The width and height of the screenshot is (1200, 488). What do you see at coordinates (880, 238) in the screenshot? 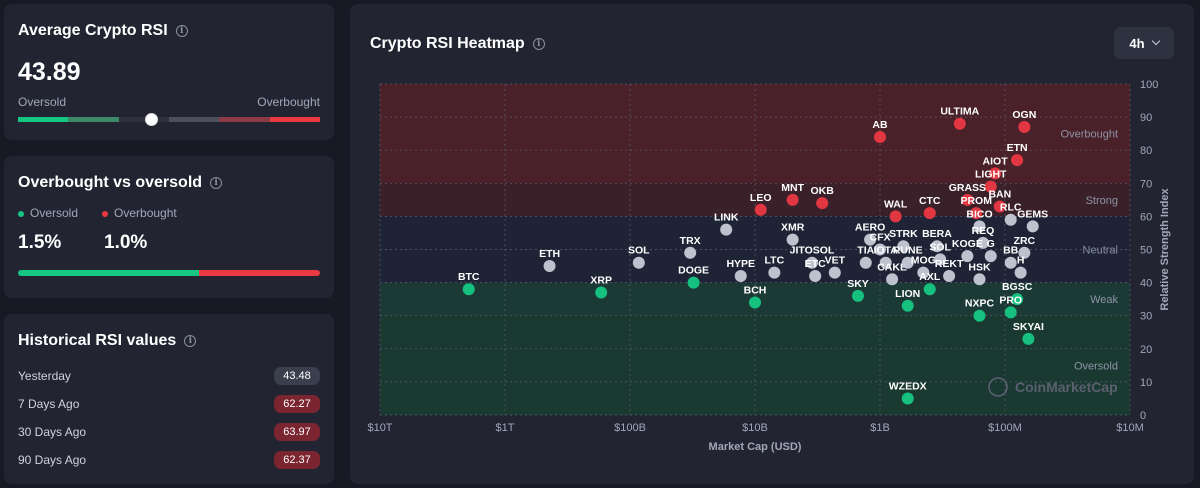
I see `data-point-label: CFX` at bounding box center [880, 238].